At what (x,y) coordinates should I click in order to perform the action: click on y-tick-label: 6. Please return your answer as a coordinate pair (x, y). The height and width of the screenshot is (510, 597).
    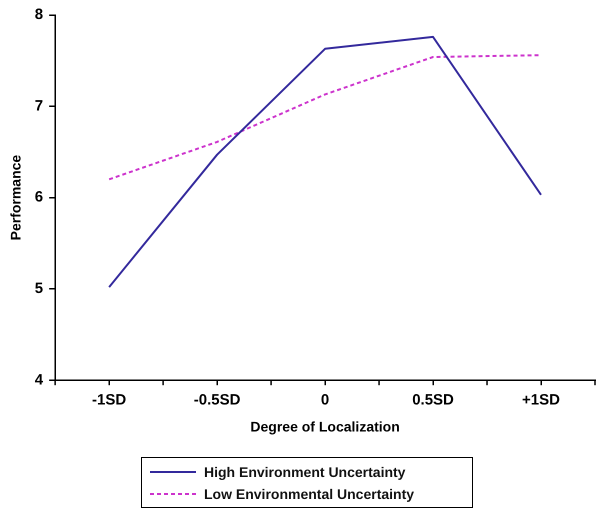
    Looking at the image, I should click on (39, 197).